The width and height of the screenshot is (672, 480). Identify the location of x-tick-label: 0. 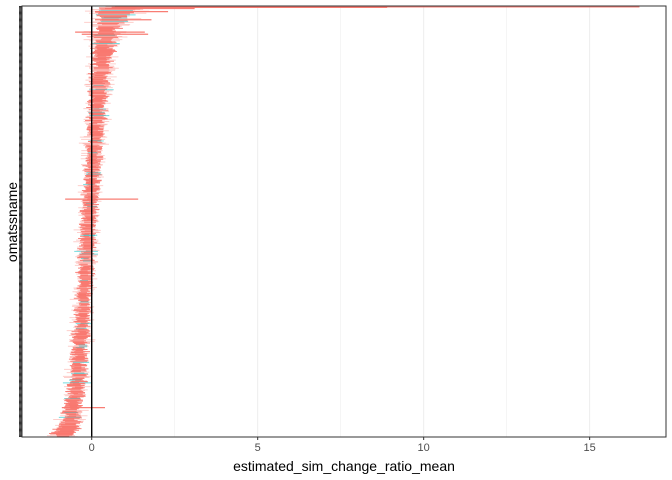
(92, 448).